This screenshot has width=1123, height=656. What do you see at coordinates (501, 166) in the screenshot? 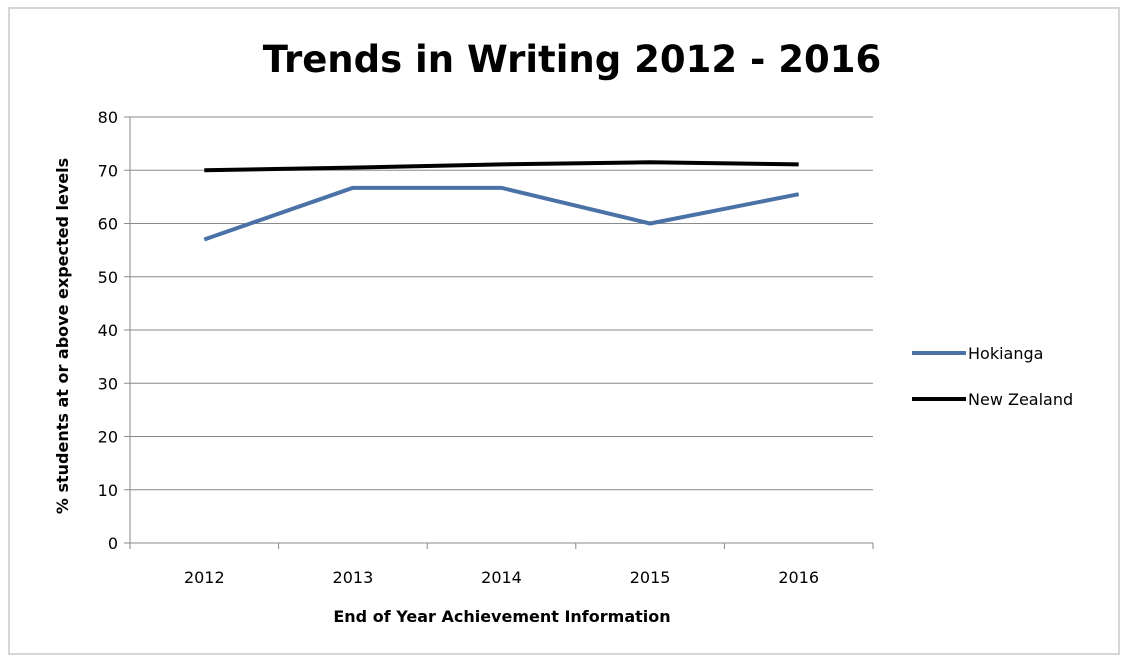
I see `series-line-new-zealand` at bounding box center [501, 166].